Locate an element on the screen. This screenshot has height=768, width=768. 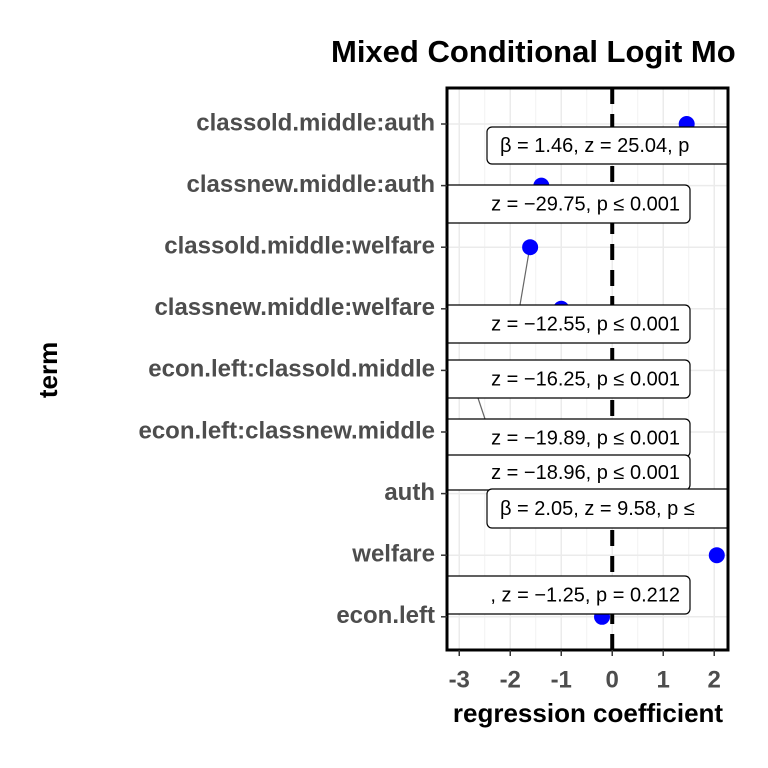
value-label: z = −29.75, p ≤ 0.001 is located at coordinates (585, 204).